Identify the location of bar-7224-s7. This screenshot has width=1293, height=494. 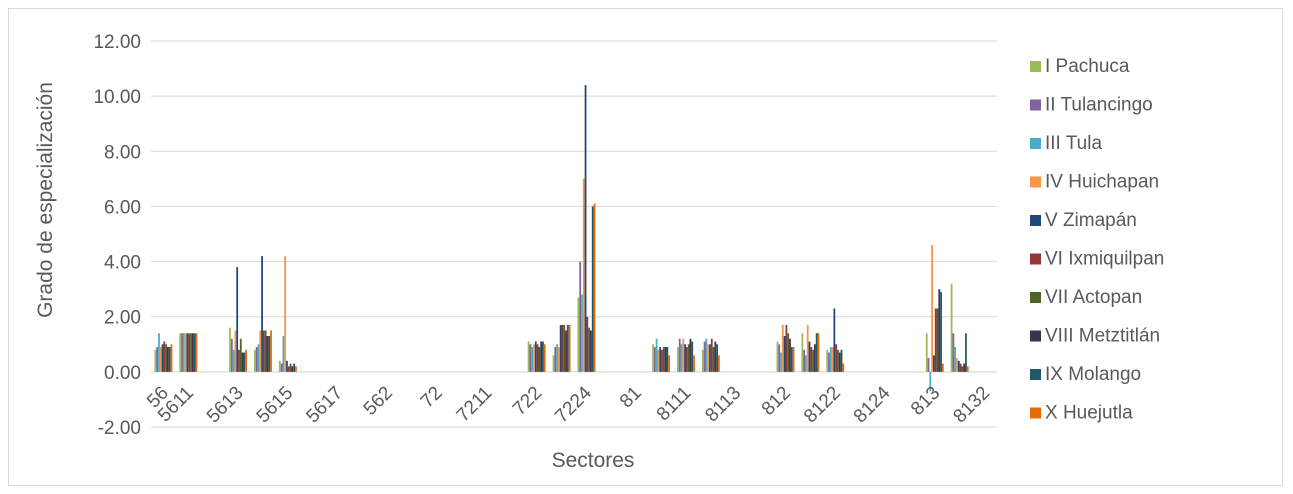
(591, 351).